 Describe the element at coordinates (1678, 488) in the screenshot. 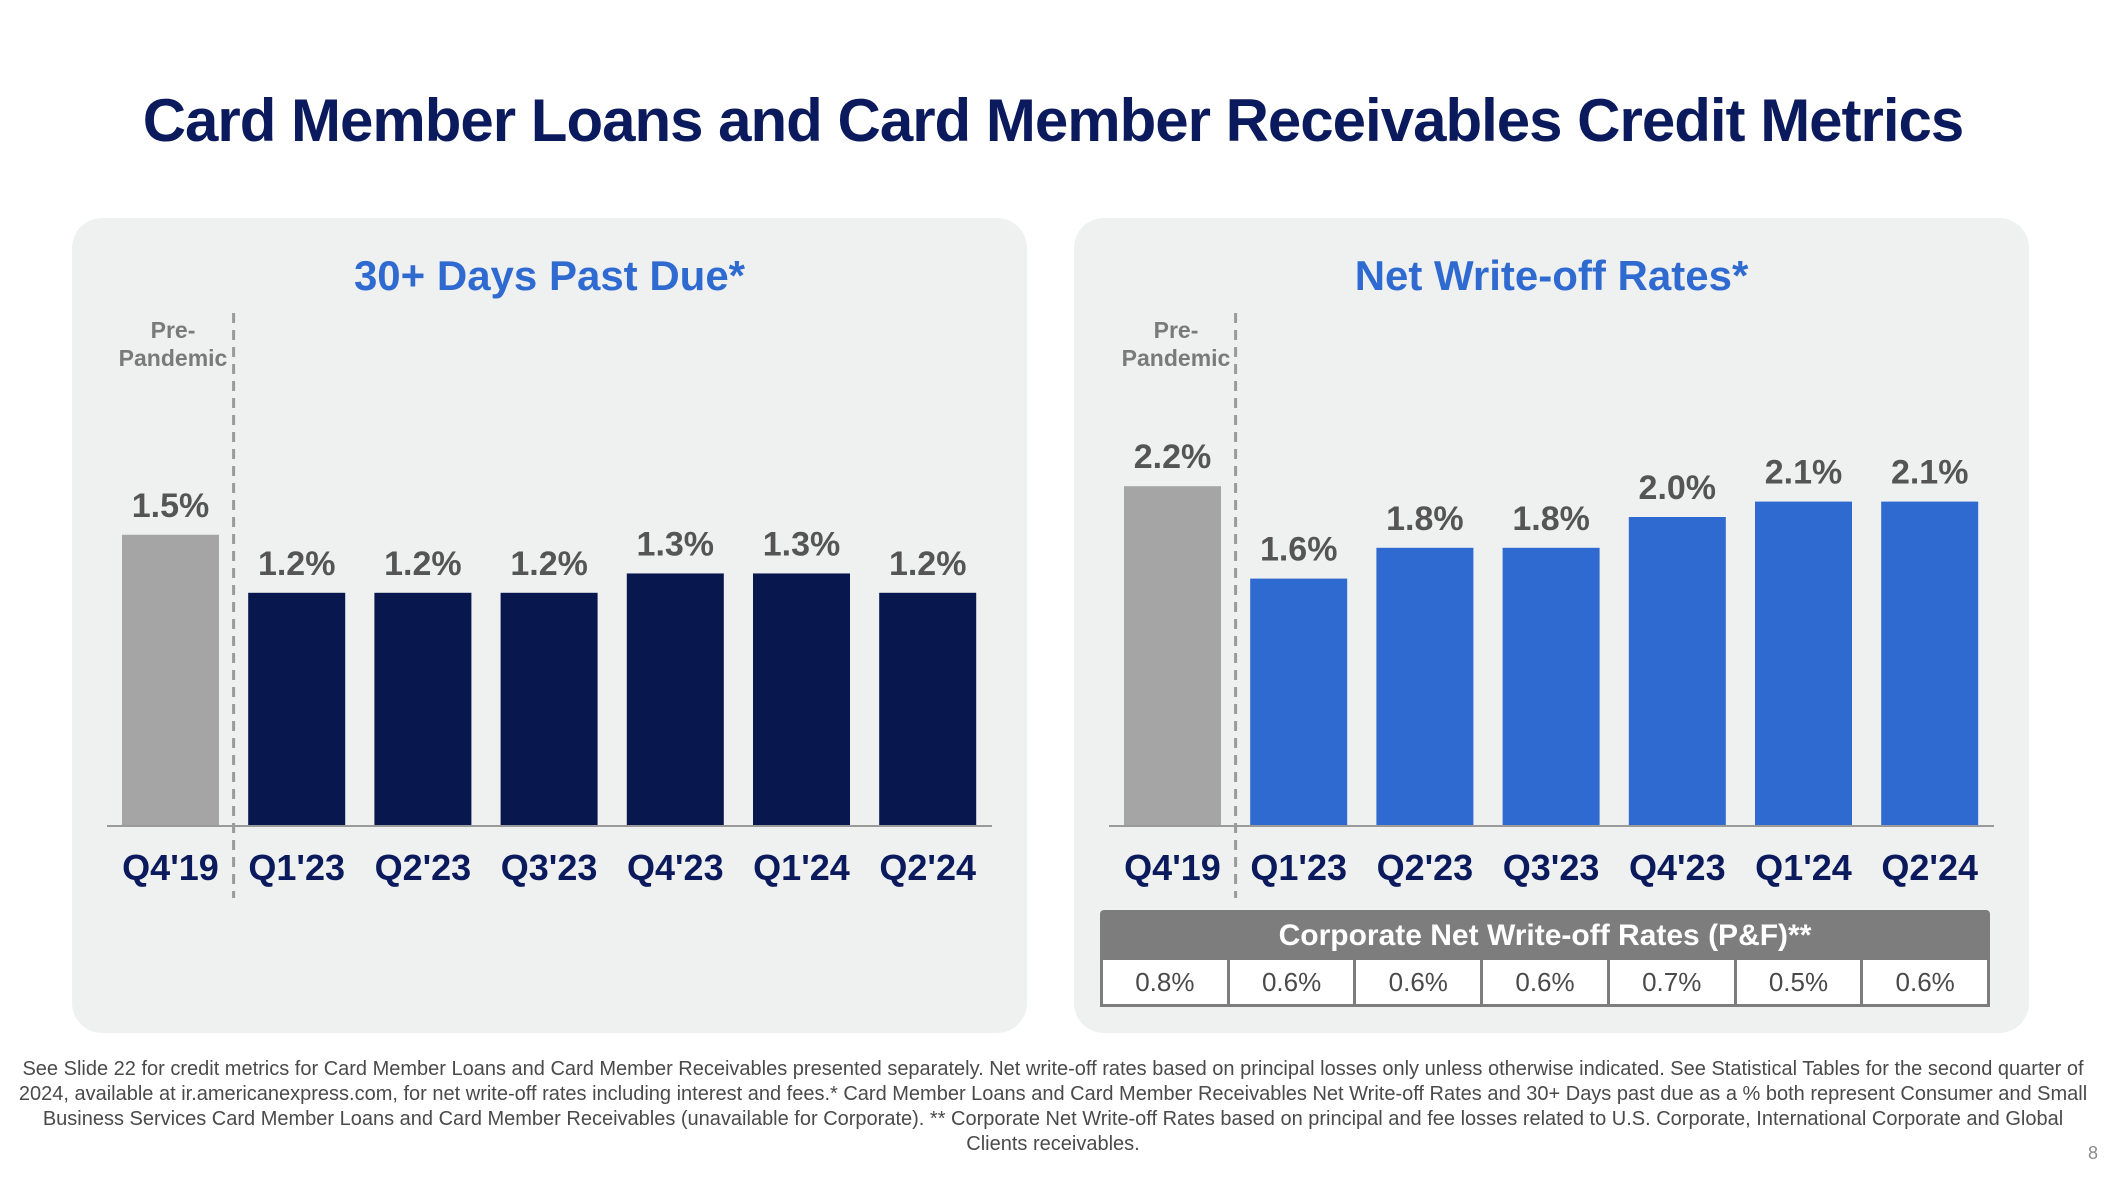

I see `data-label: 2.0%` at that location.